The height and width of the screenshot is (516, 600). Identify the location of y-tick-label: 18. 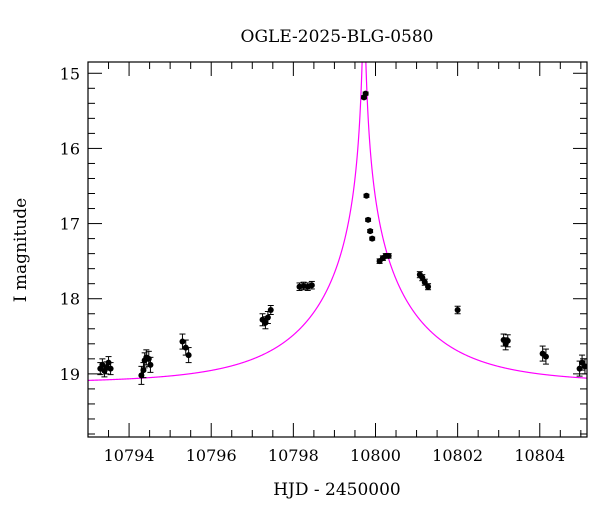
(70, 299).